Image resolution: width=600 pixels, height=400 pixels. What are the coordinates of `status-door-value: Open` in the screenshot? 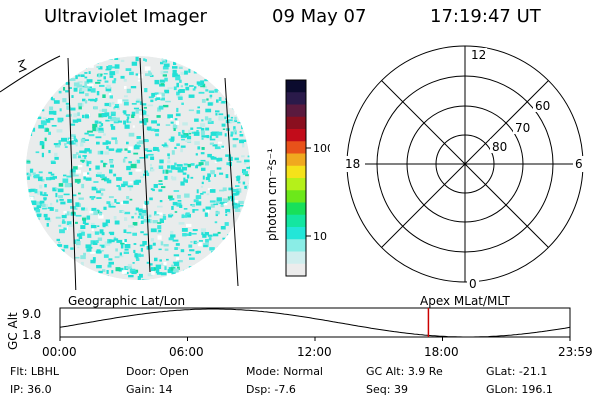 It's located at (174, 371).